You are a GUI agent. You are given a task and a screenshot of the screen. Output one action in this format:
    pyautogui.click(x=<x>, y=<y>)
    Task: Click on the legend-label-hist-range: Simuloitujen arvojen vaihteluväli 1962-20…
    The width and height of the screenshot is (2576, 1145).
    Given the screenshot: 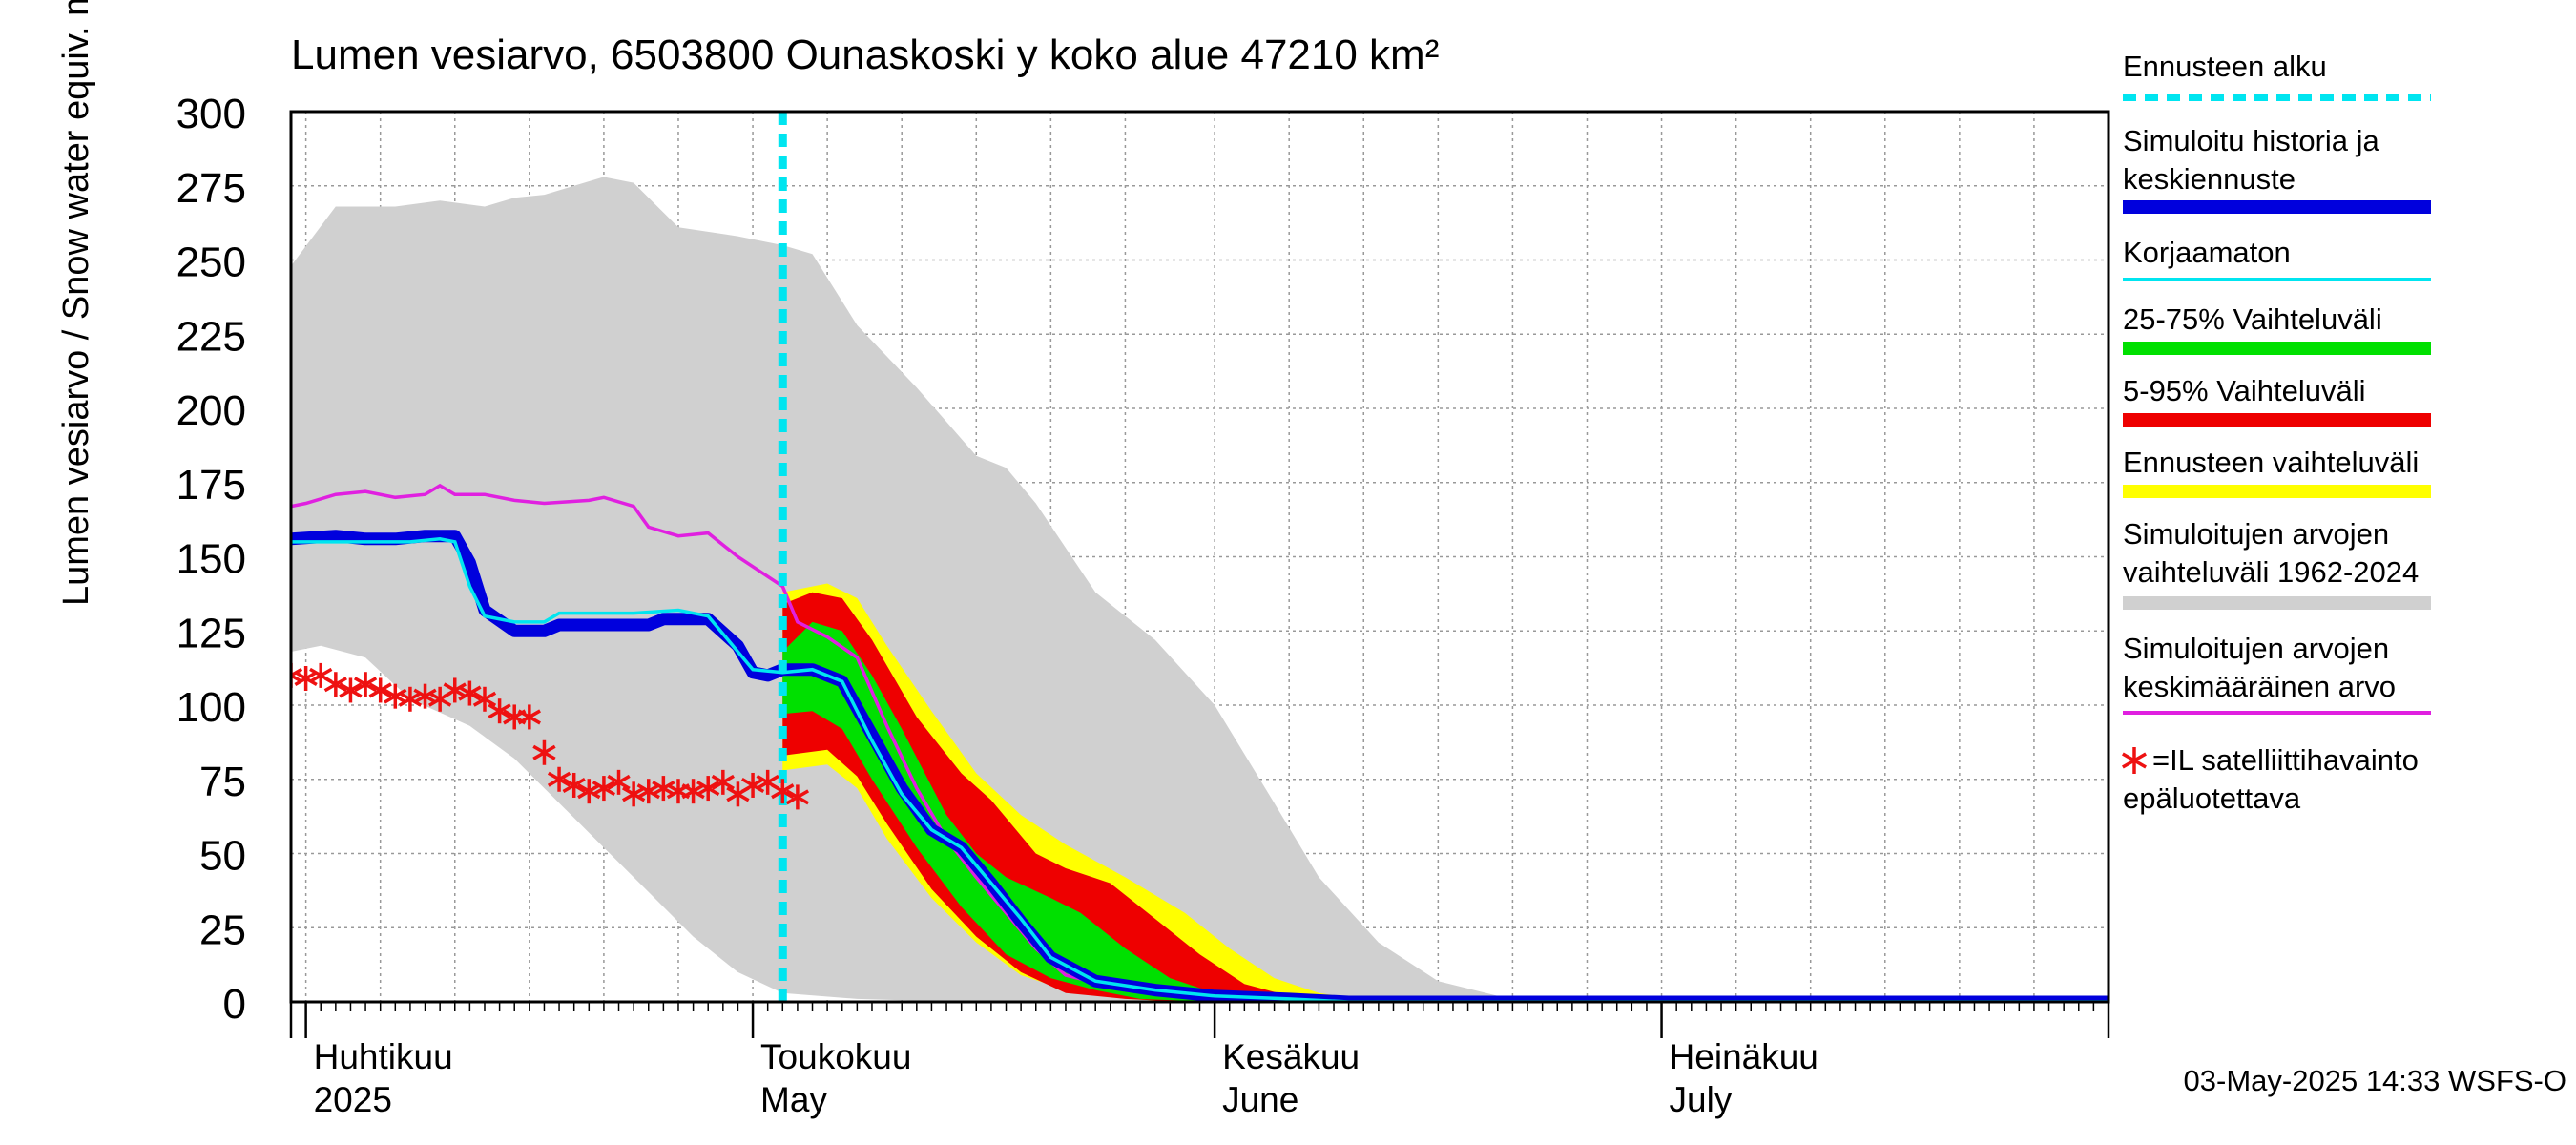 What is the action you would take?
    pyautogui.click(x=2271, y=553)
    